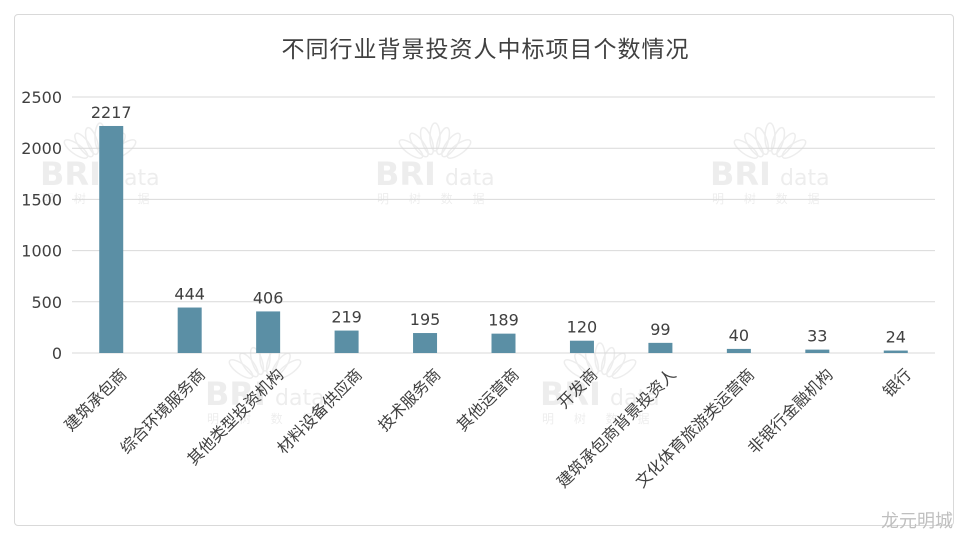  What do you see at coordinates (41, 199) in the screenshot?
I see `y-tick-label: 1500` at bounding box center [41, 199].